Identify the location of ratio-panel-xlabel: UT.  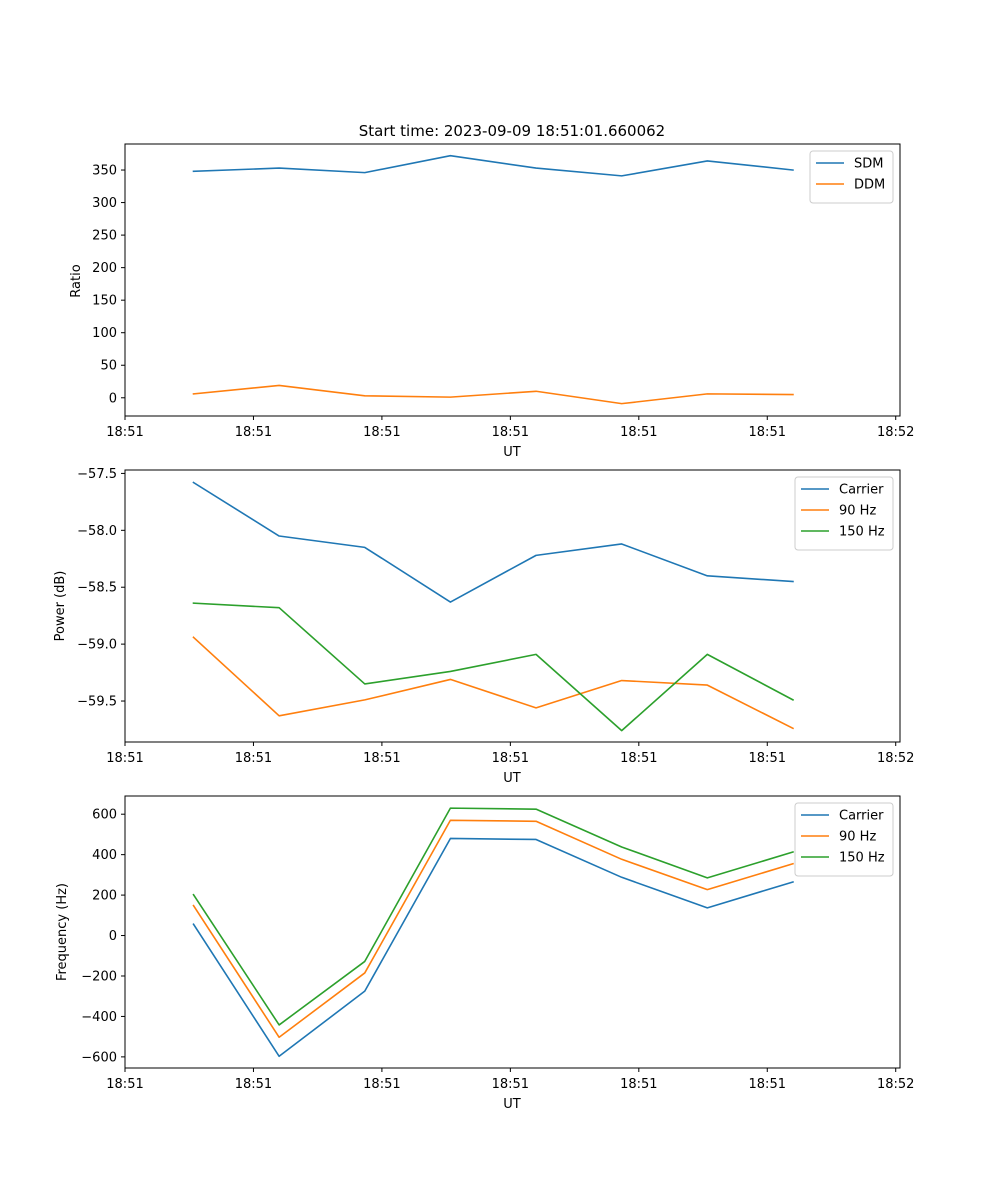
(512, 452).